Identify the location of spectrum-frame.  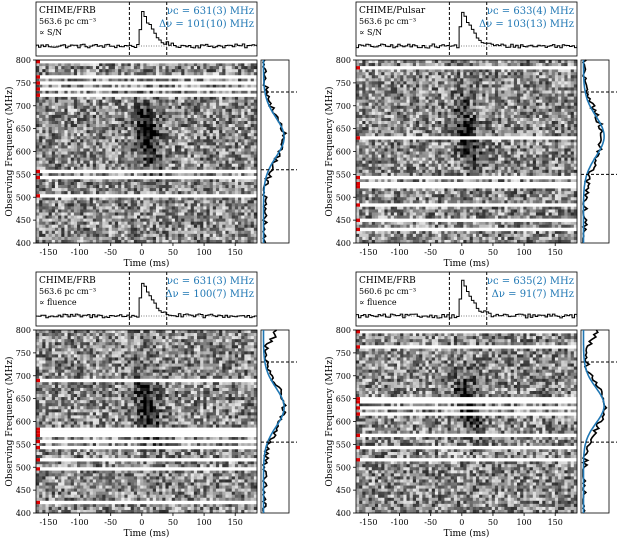
(275, 151).